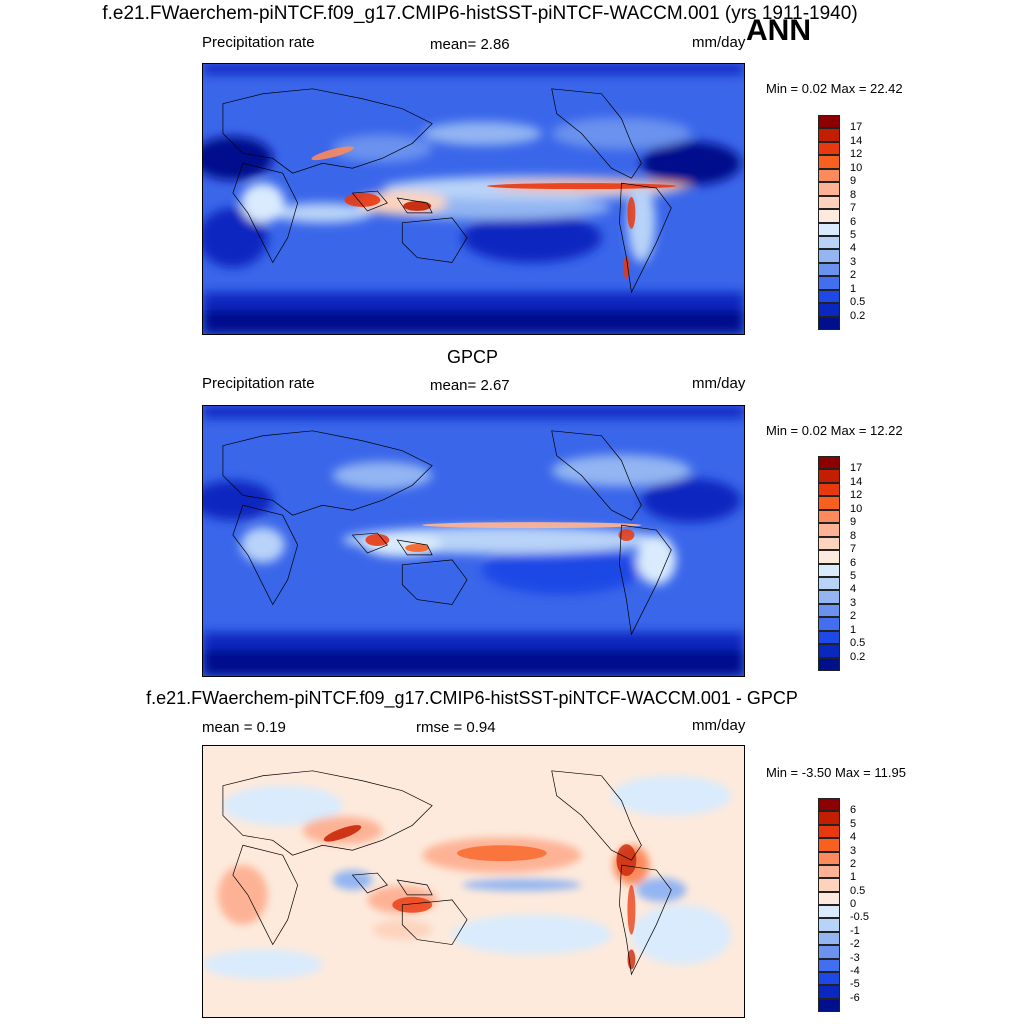  What do you see at coordinates (855, 930) in the screenshot?
I see `colorbar-tick-label: -1` at bounding box center [855, 930].